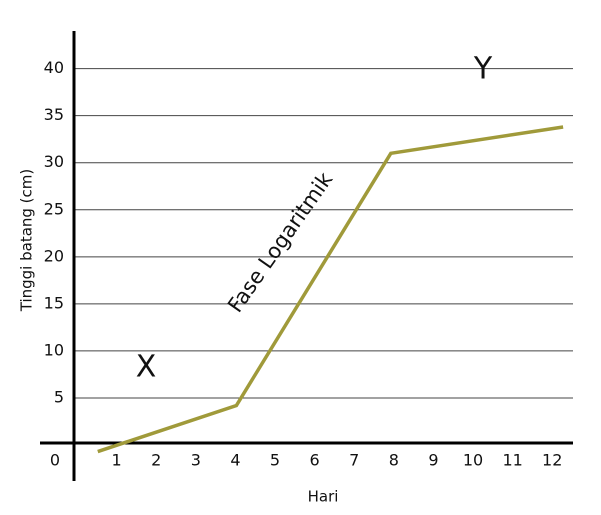 The height and width of the screenshot is (515, 601). Describe the element at coordinates (280, 242) in the screenshot. I see `annotation: Fase Logaritmik` at that location.